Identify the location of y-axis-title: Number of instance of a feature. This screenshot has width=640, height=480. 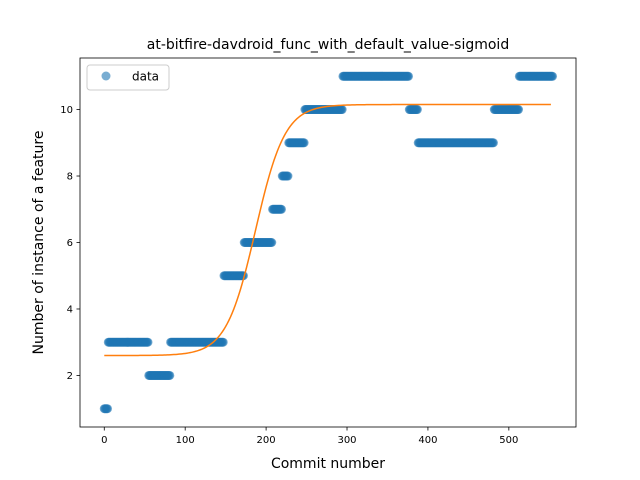
(39, 243).